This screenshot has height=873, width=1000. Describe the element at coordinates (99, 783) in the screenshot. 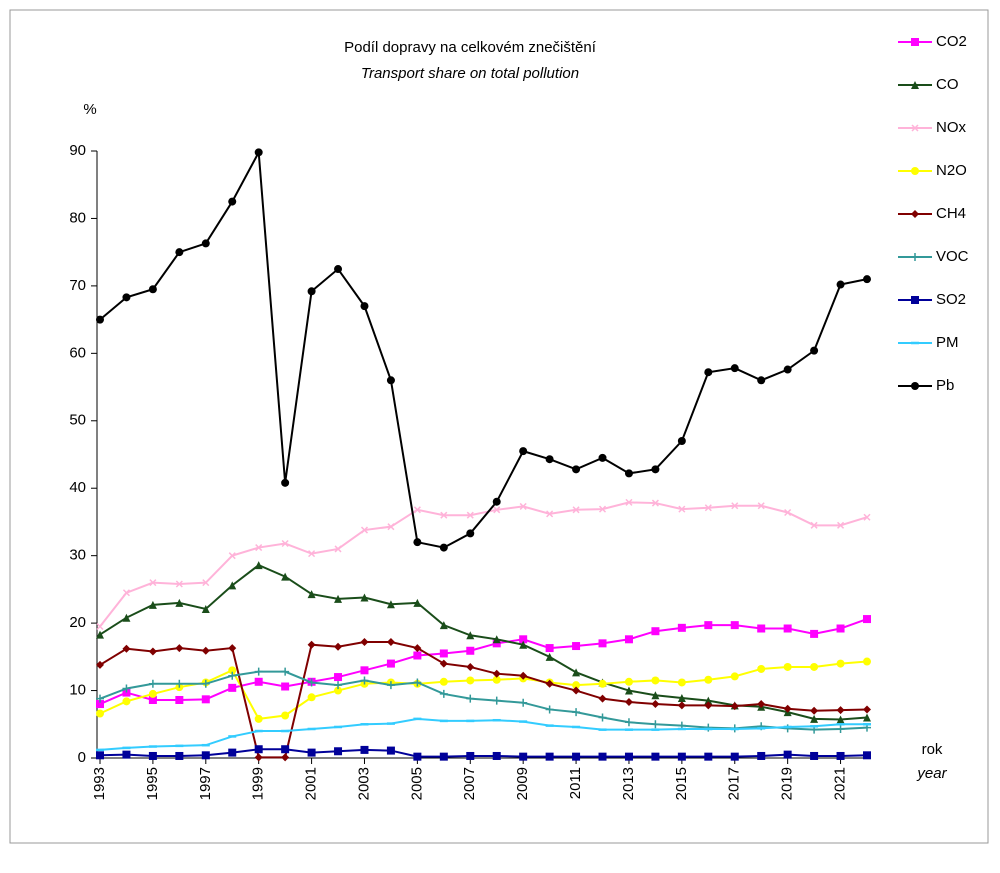

I see `x-tick-label: 1993` at that location.